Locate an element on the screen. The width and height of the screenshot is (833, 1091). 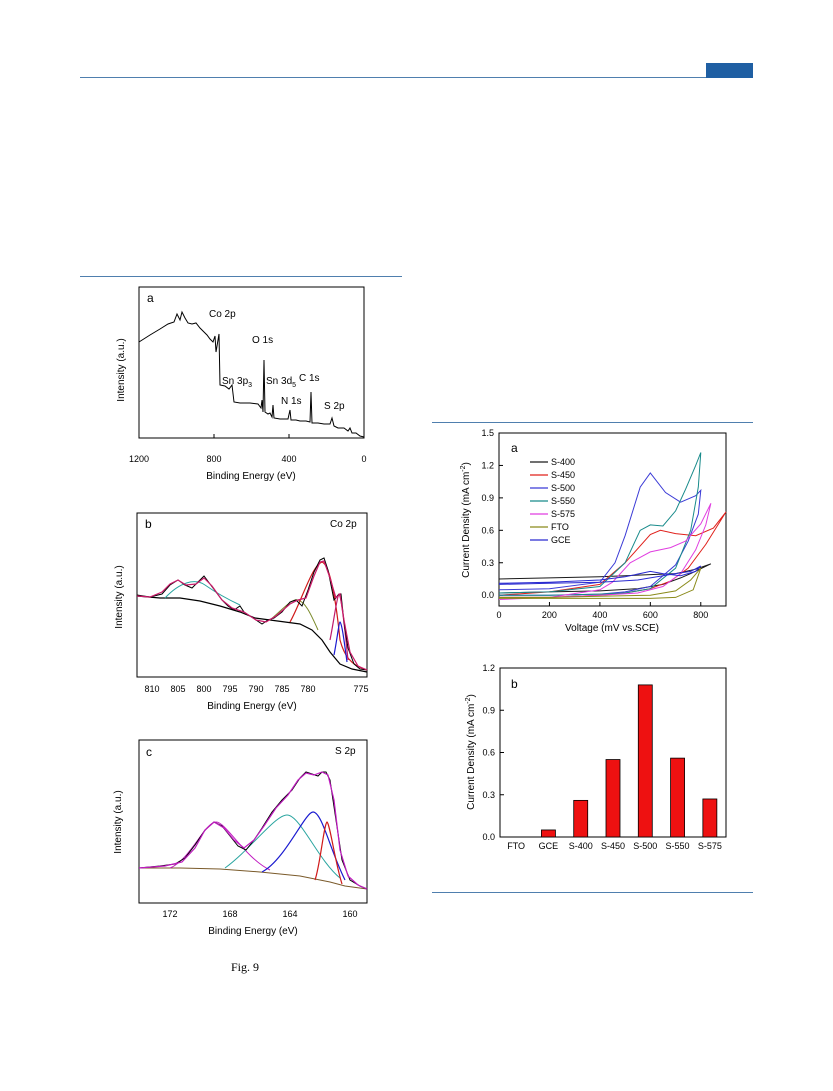
x-tick-label: S-550 is located at coordinates (678, 846).